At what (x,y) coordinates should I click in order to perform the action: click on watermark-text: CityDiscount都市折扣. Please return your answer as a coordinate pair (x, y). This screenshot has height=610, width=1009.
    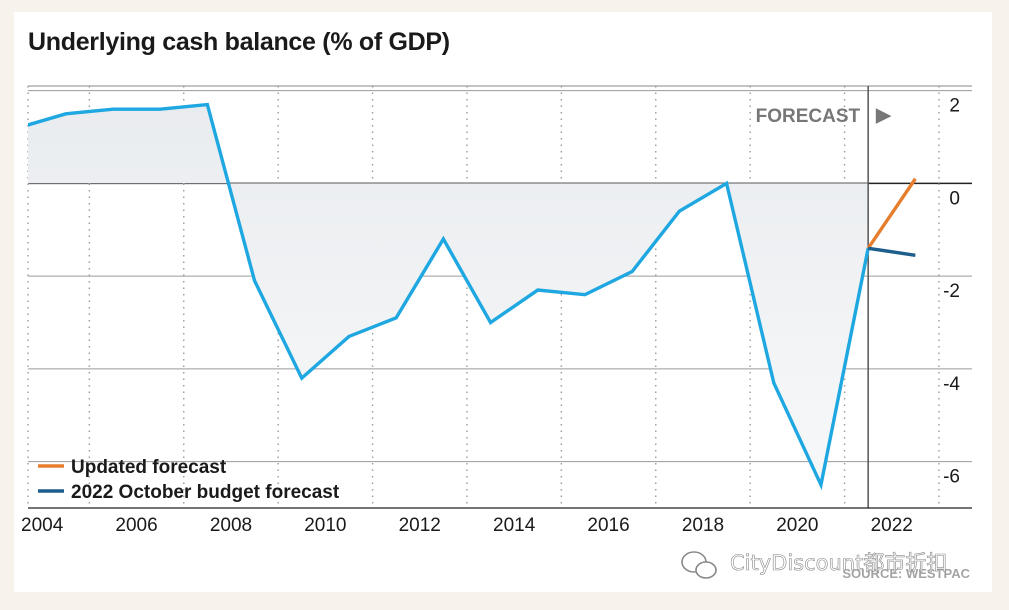
    Looking at the image, I should click on (838, 563).